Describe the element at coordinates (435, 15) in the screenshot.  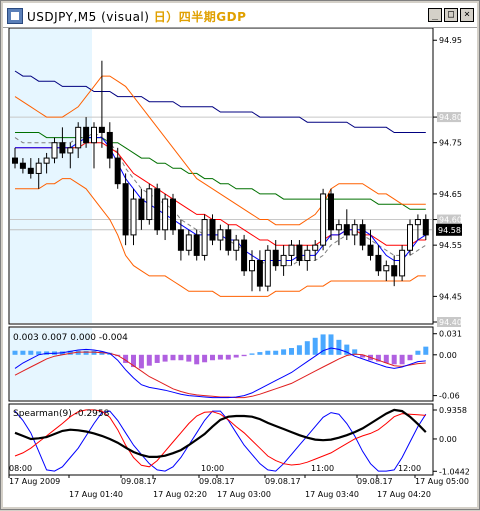
I see `minimize-button: _` at that location.